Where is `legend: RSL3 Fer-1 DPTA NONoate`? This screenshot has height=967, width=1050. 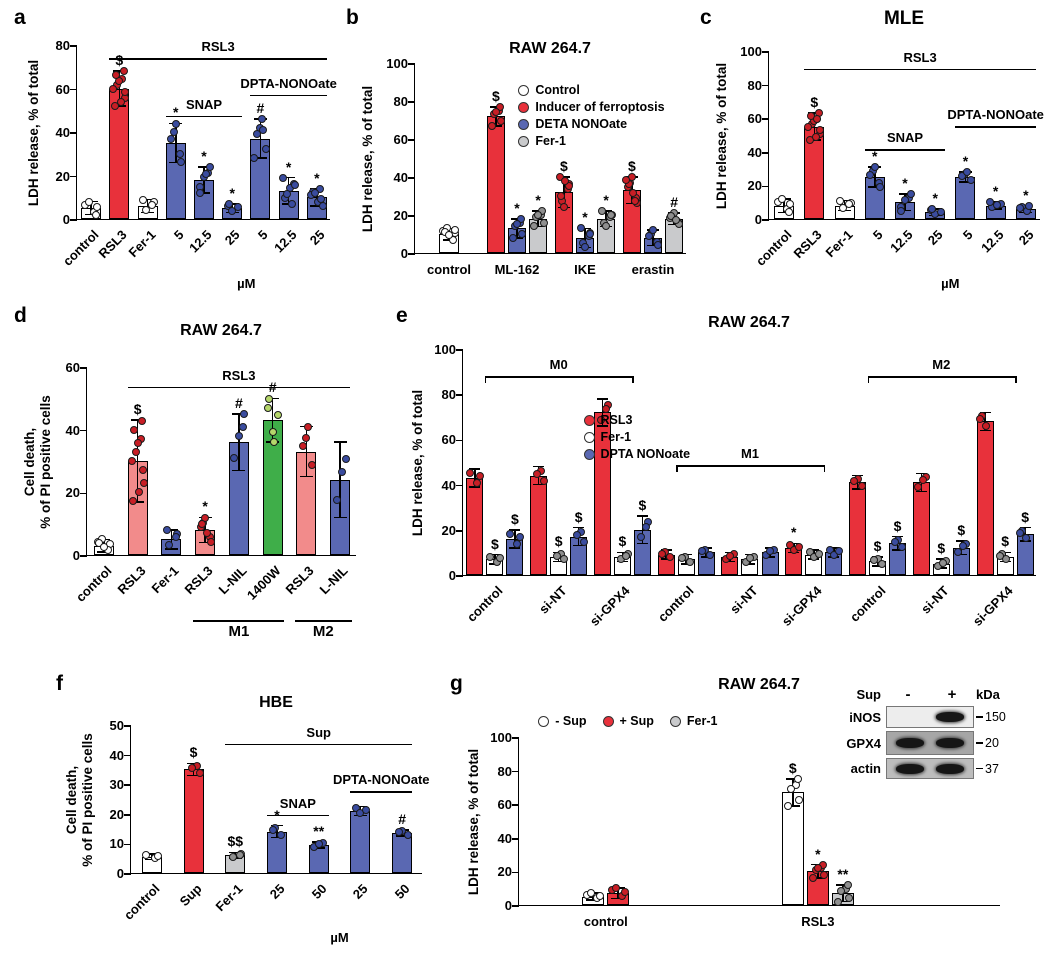
legend: RSL3 Fer-1 DPTA NONoate is located at coordinates (636, 437).